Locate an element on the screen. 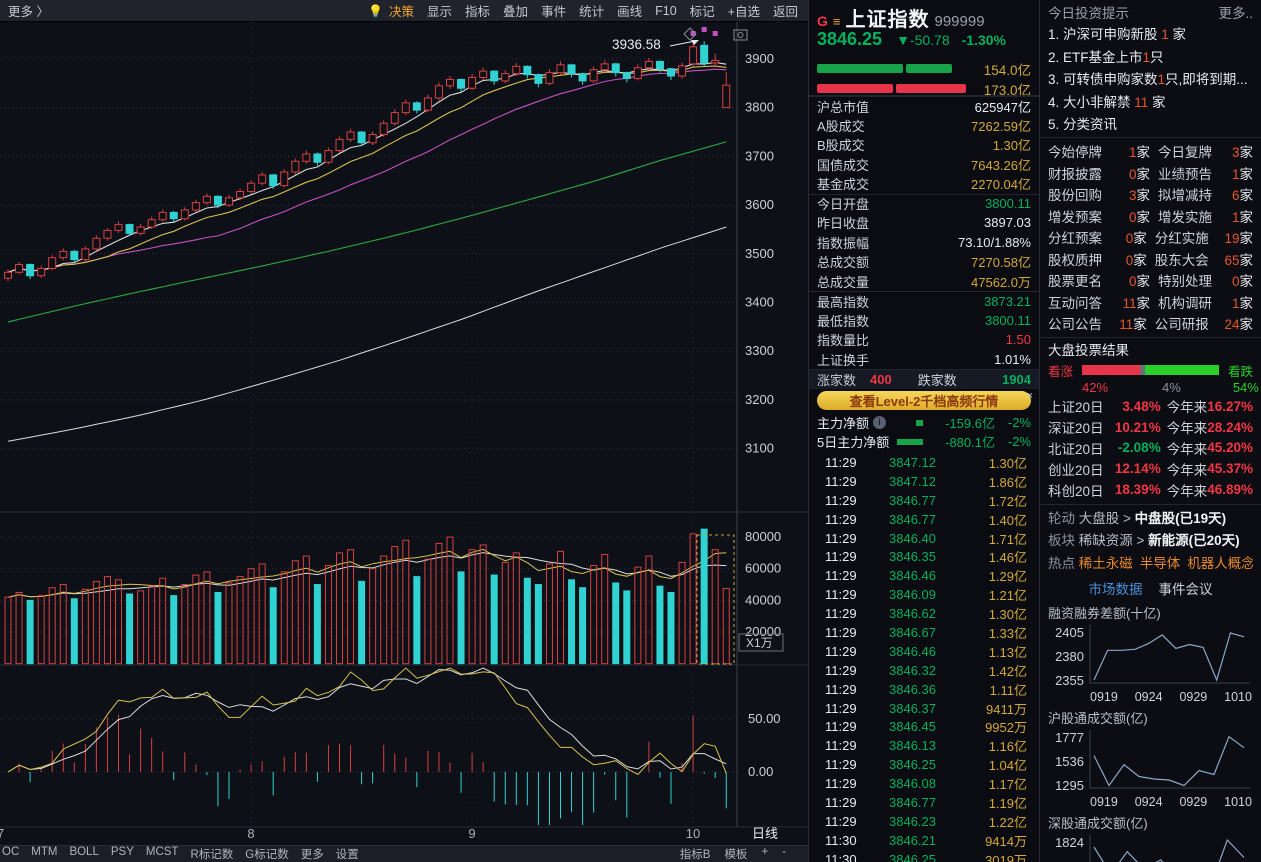  level2-banner: 查看Level-2千档高频行情 is located at coordinates (924, 400).